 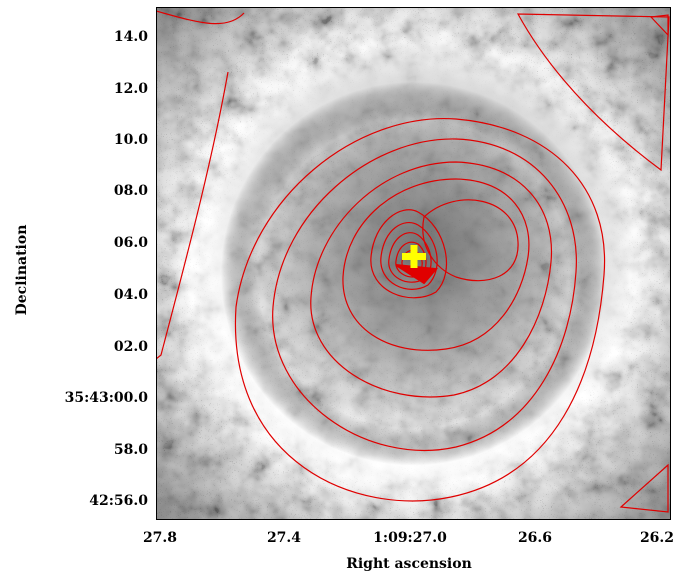 What do you see at coordinates (192, 215) in the screenshot?
I see `contour-outer` at bounding box center [192, 215].